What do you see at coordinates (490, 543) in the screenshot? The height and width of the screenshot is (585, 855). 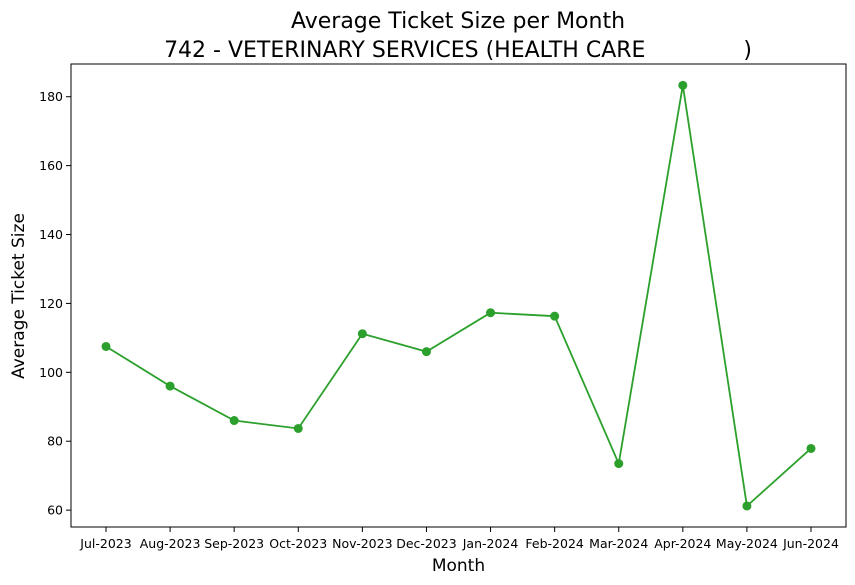 I see `x-tick-label: Jan-2024` at bounding box center [490, 543].